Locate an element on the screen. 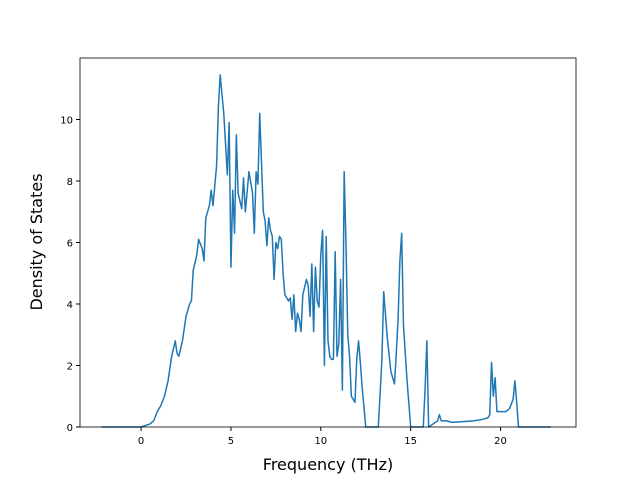 This screenshot has width=640, height=480. y-tick-label: 8 is located at coordinates (70, 182).